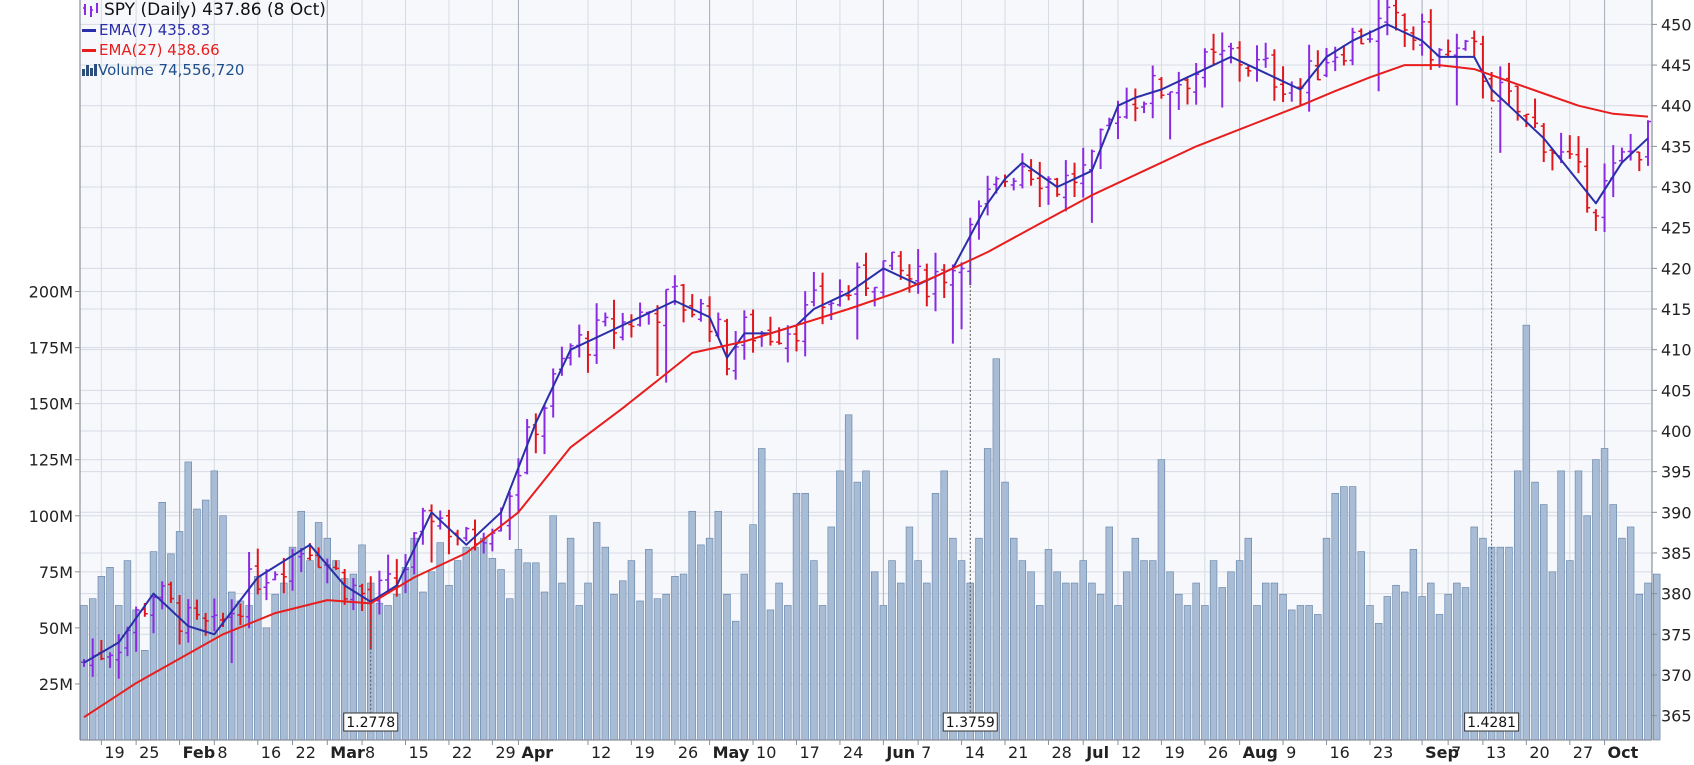  What do you see at coordinates (809, 752) in the screenshot?
I see `x-tick-label: 17` at bounding box center [809, 752].